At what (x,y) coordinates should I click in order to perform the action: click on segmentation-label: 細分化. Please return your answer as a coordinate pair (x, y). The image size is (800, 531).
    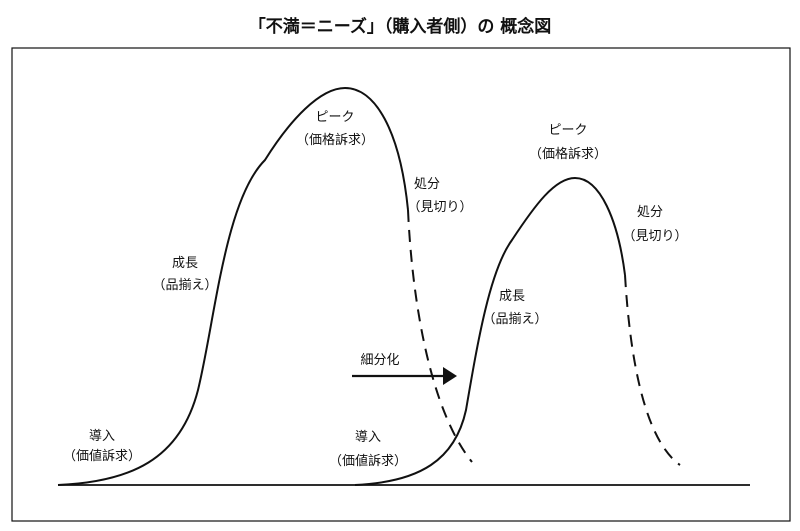
    Looking at the image, I should click on (379, 360).